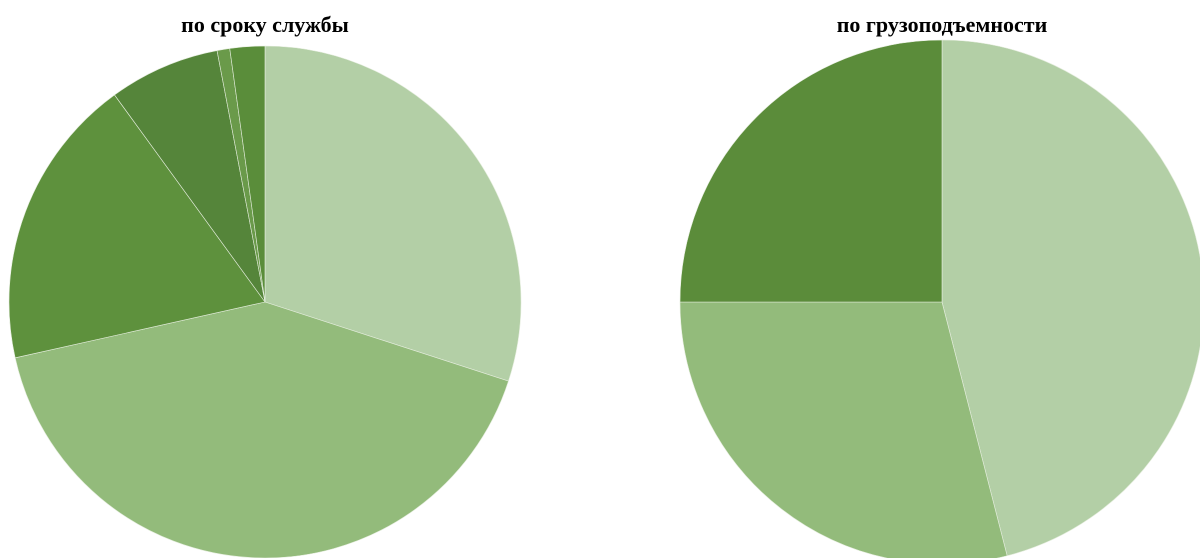  What do you see at coordinates (265, 24) in the screenshot?
I see `chart-title-service-life: по сроку службы` at bounding box center [265, 24].